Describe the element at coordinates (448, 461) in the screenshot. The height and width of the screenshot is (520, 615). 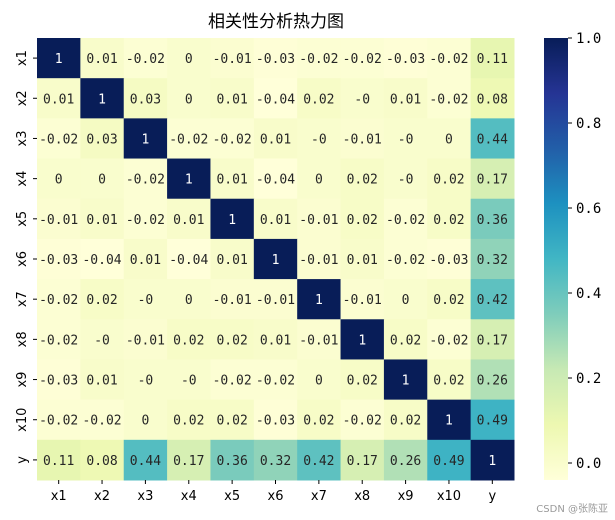
I see `cell-annotation: 0.49` at that location.